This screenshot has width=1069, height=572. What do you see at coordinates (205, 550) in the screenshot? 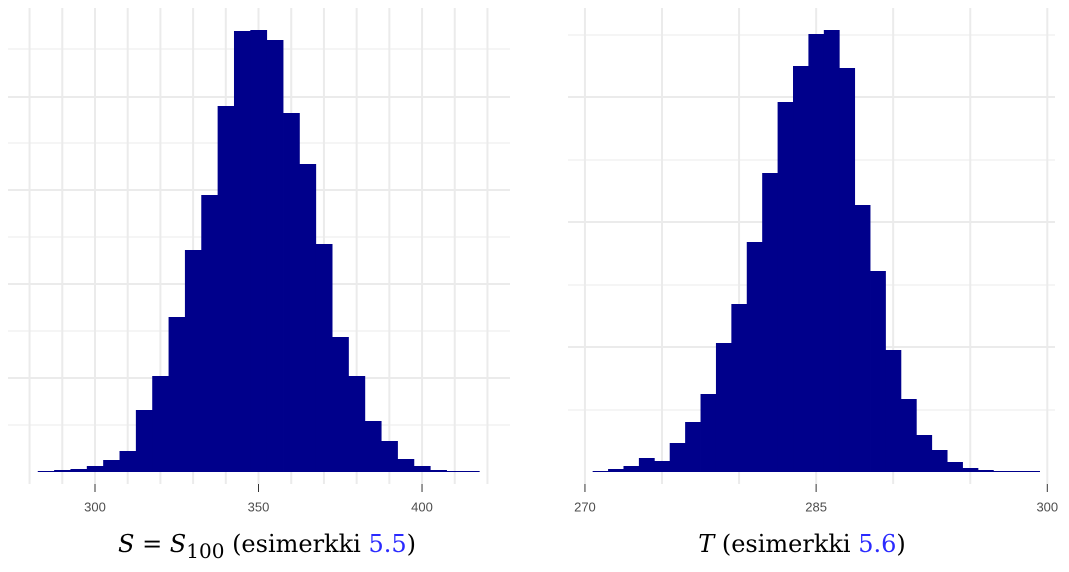
I see `caption-sub: 100` at bounding box center [205, 550].